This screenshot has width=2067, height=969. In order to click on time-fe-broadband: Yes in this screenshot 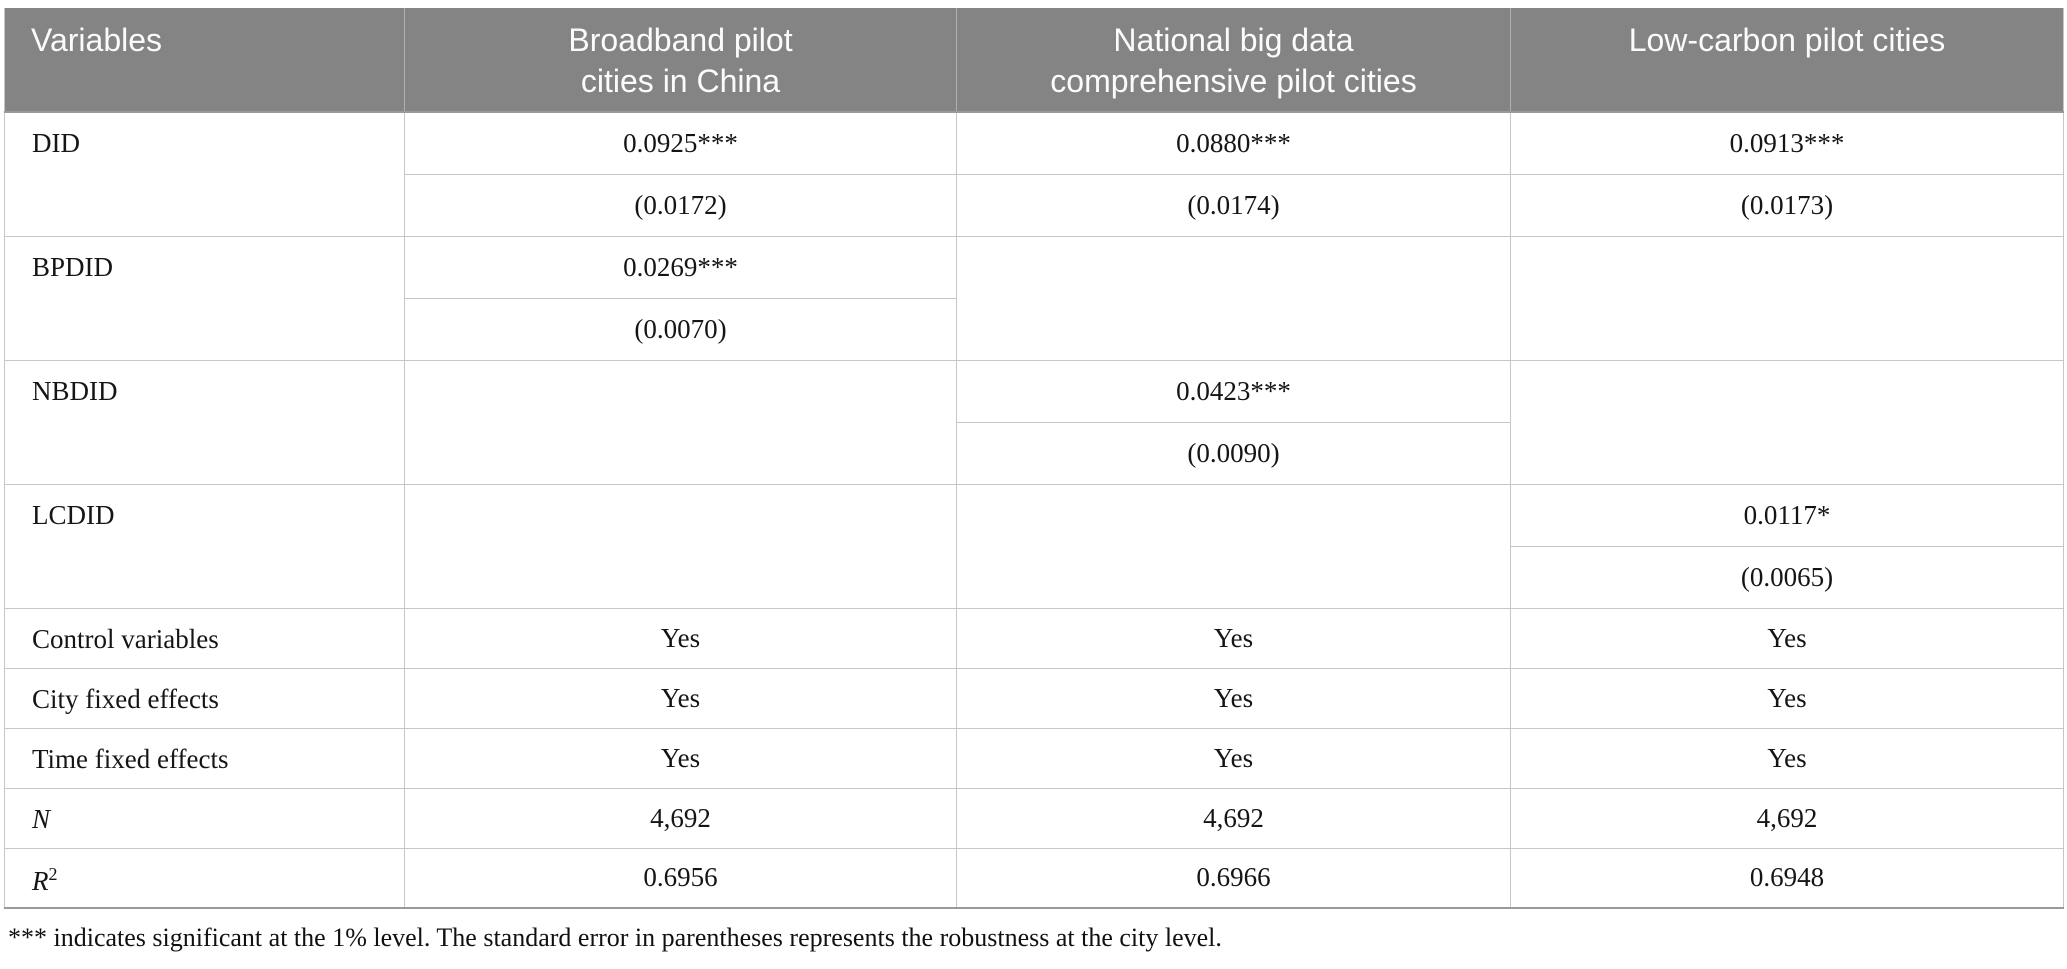, I will do `click(680, 758)`.